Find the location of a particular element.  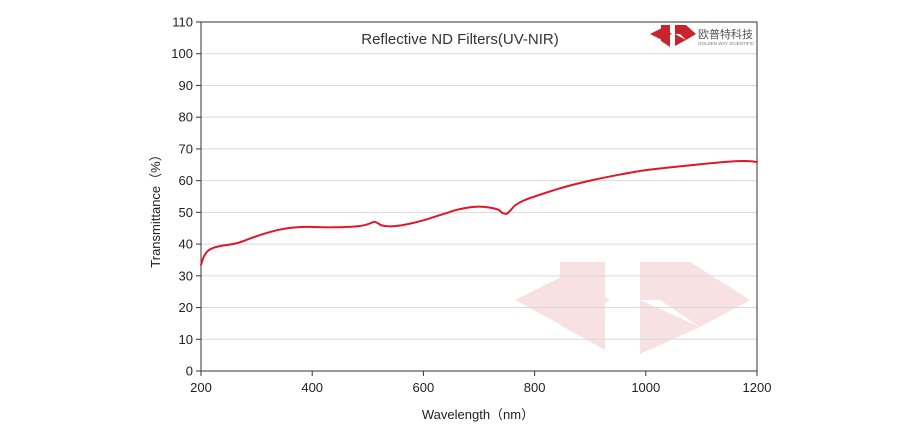

y-tick-label: 40 is located at coordinates (186, 244).